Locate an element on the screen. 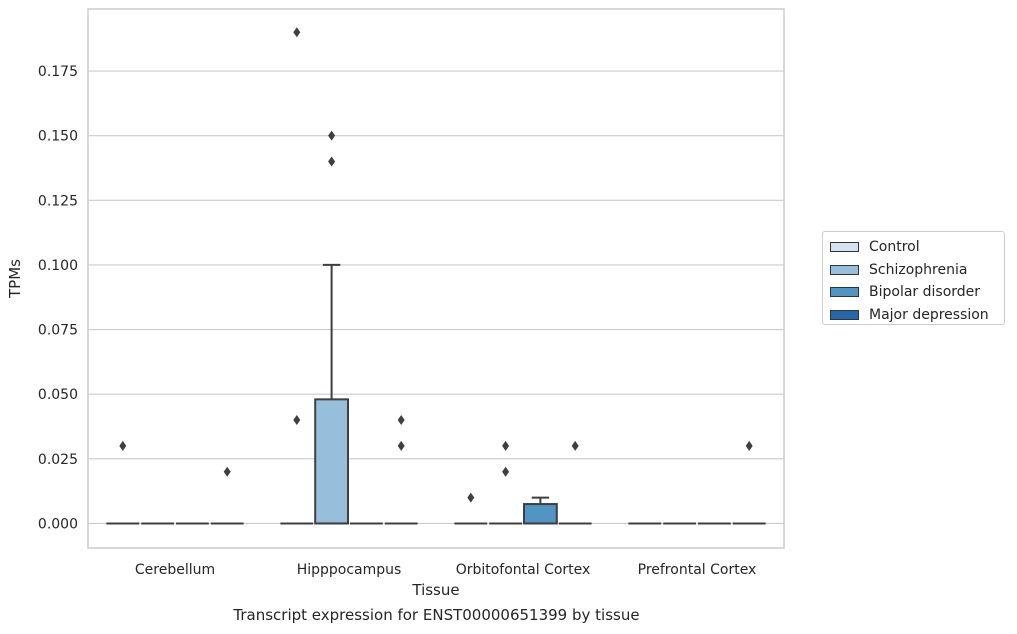  x-tick-label: Hipppocampus is located at coordinates (349, 570).